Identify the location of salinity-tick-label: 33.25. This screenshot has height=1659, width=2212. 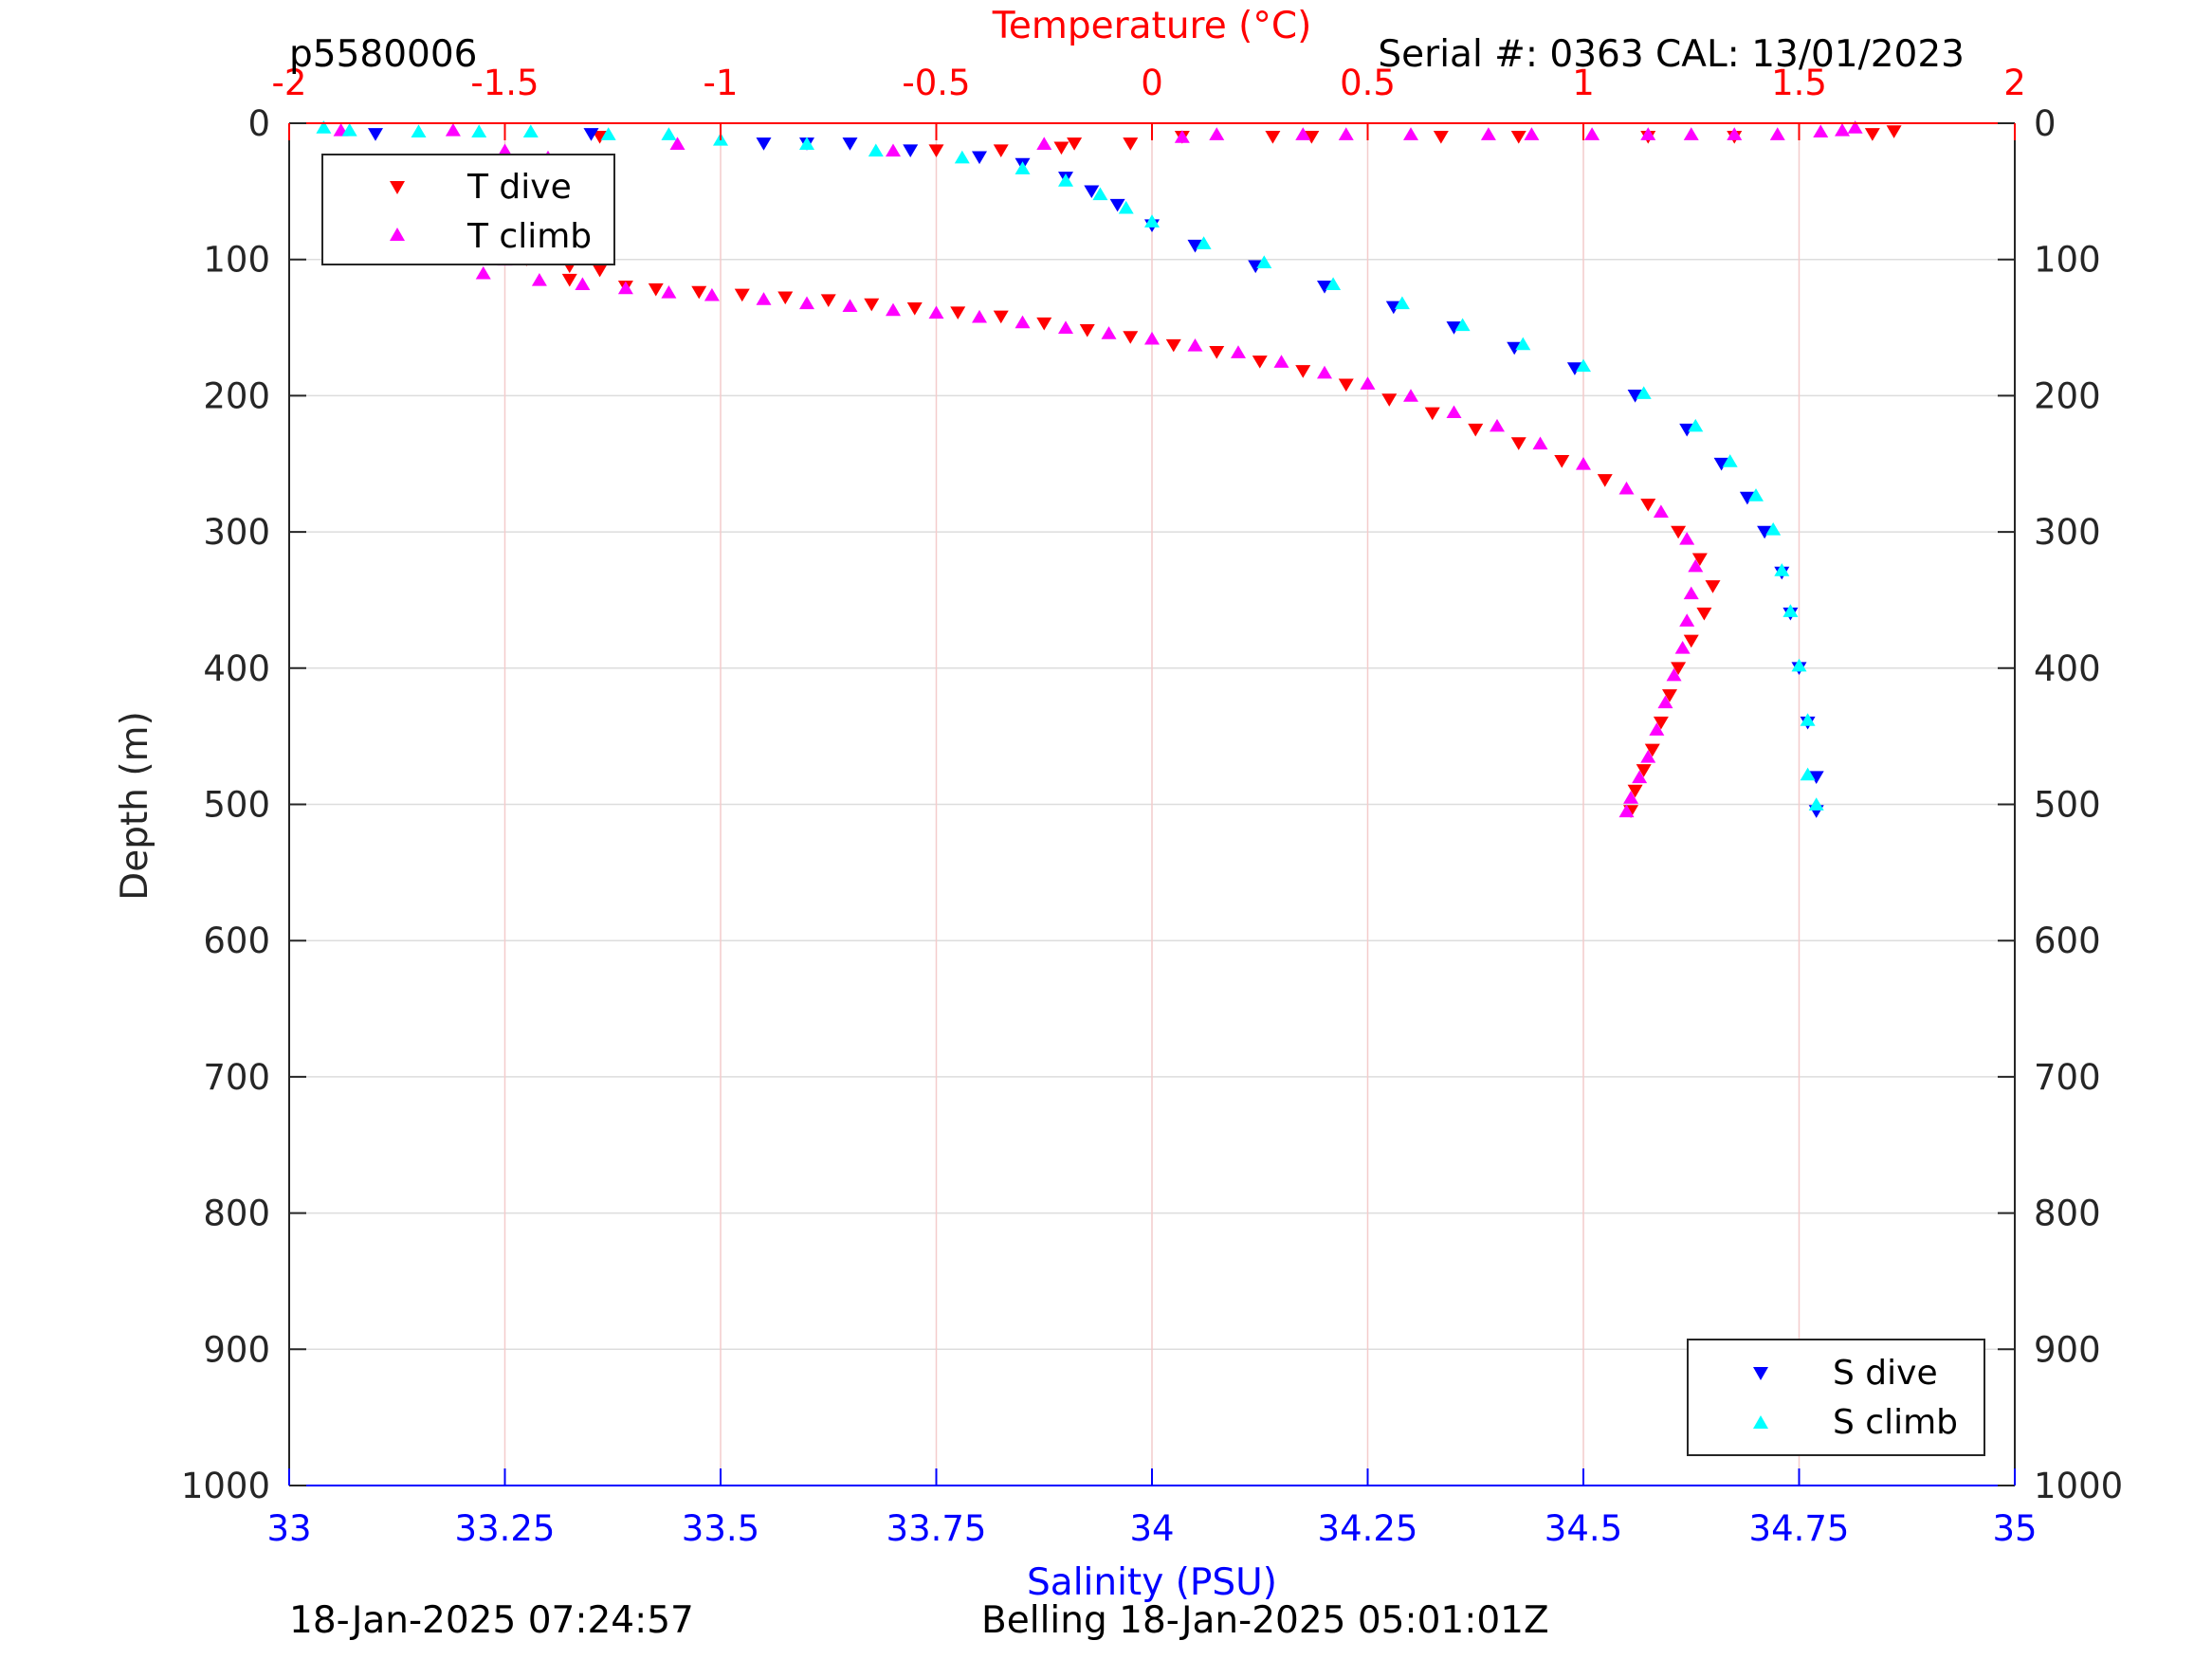
(505, 1528).